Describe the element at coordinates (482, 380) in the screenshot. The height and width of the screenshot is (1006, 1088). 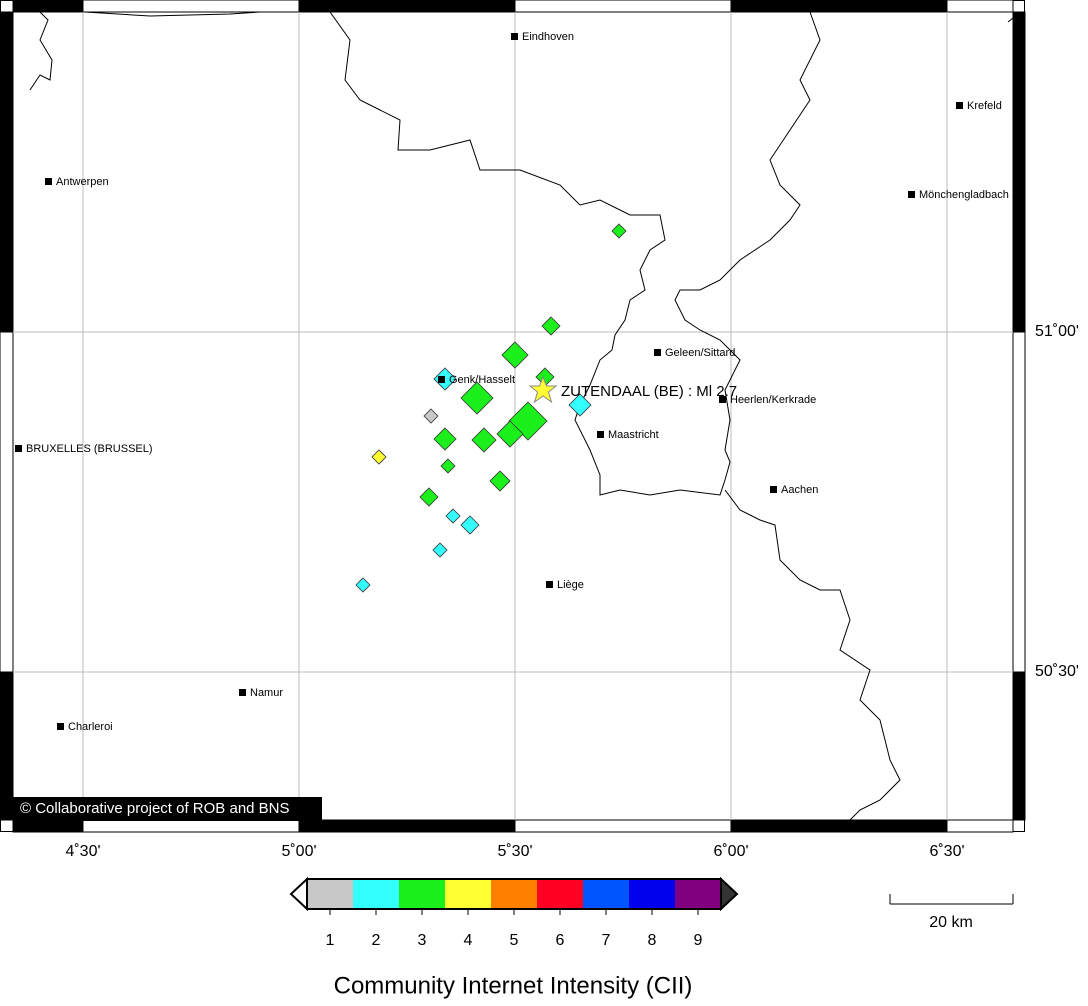
I see `city-label: Genk/Hasselt` at that location.